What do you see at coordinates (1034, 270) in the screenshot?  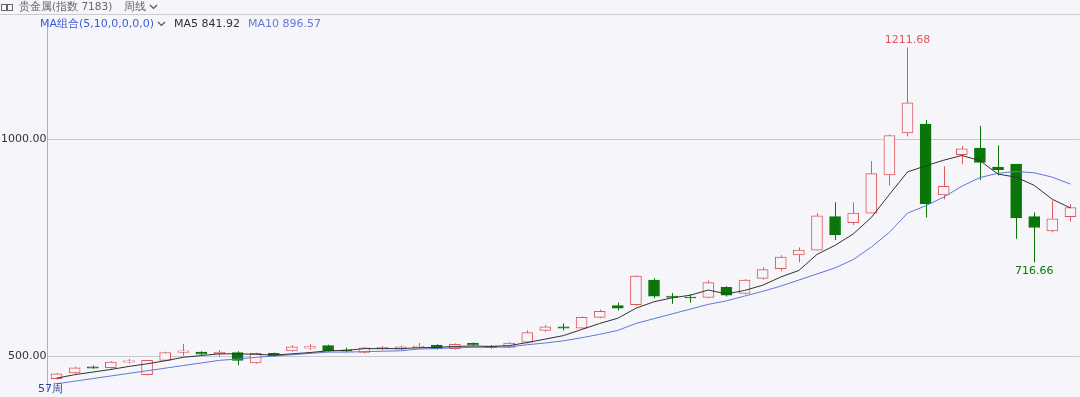 I see `annotation: 716.66` at bounding box center [1034, 270].